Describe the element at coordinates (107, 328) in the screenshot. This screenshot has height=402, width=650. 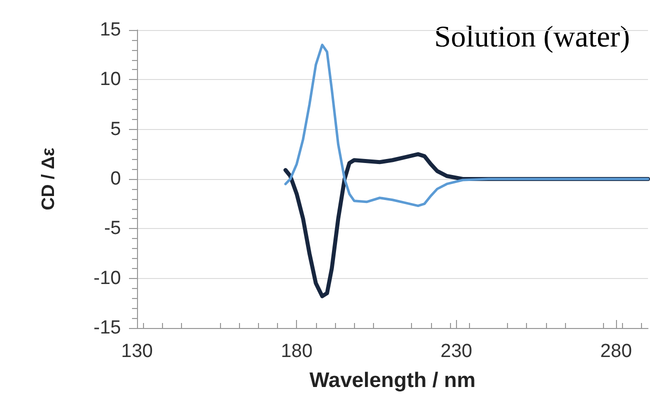
I see `y-tick-label: -15` at that location.